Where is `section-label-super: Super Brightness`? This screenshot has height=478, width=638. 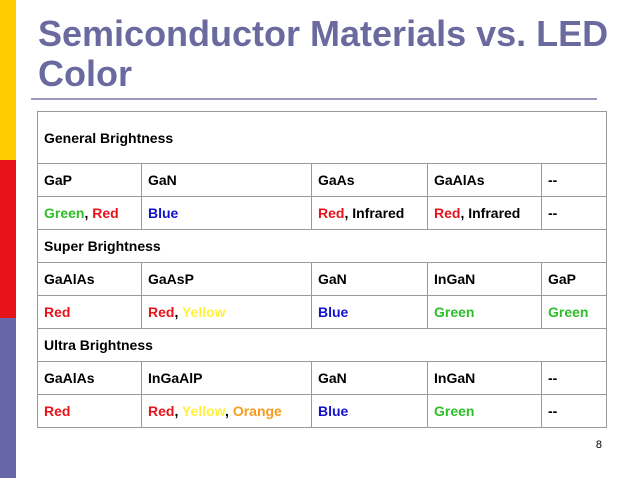 section-label-super: Super Brightness is located at coordinates (322, 246).